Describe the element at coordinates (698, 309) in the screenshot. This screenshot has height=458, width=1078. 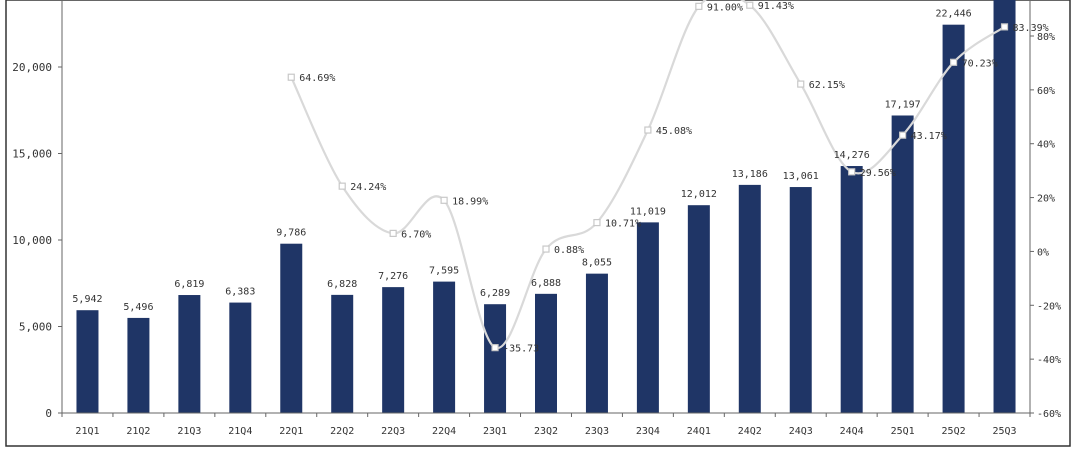
I see `bar-24Q1` at that location.